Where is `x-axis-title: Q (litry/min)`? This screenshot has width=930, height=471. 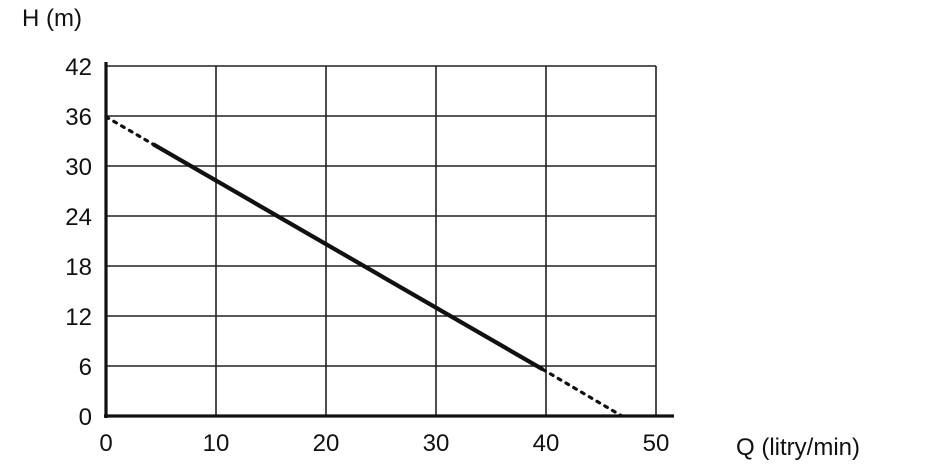
x-axis-title: Q (litry/min) is located at coordinates (798, 447).